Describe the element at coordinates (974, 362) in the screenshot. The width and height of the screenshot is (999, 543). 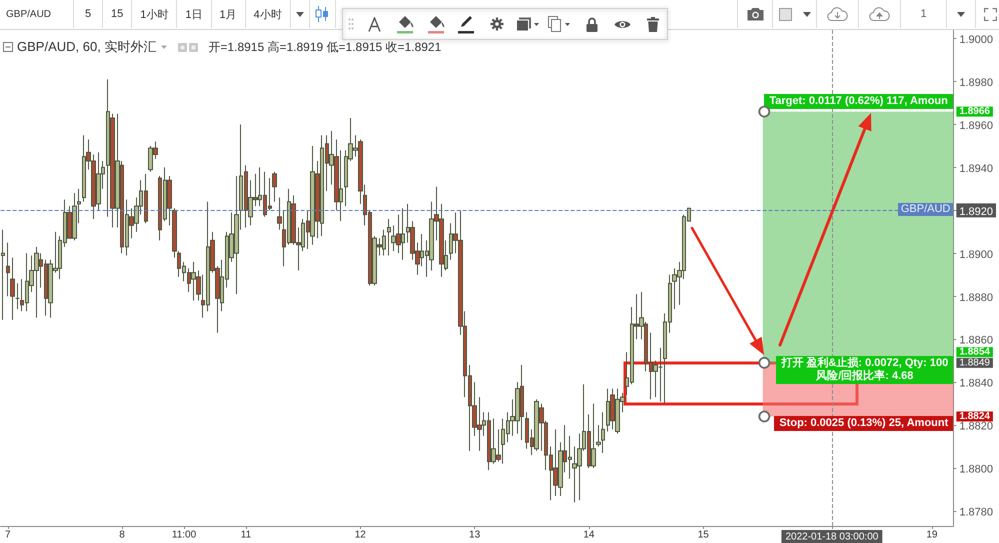
I see `y2-tick-label: 1.8849` at that location.